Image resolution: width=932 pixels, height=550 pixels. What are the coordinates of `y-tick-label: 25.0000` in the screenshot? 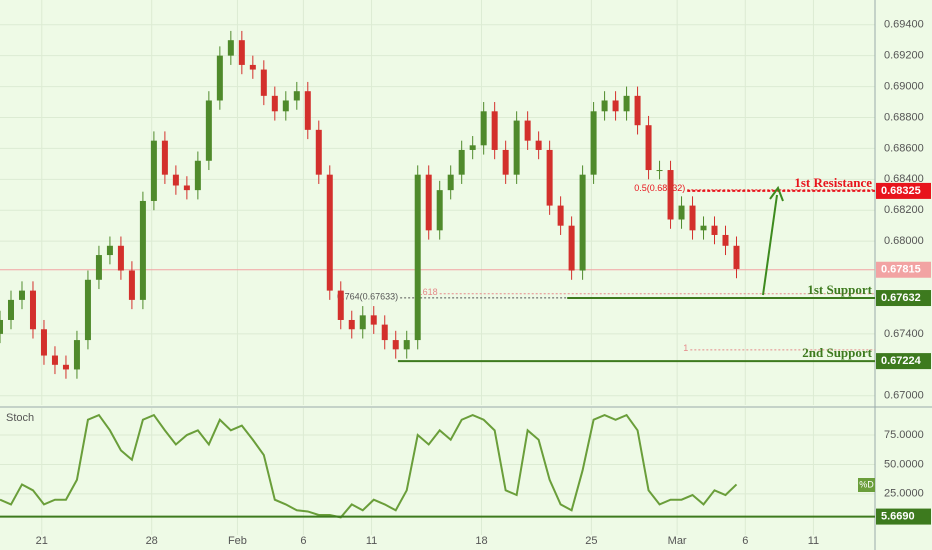 It's located at (904, 494).